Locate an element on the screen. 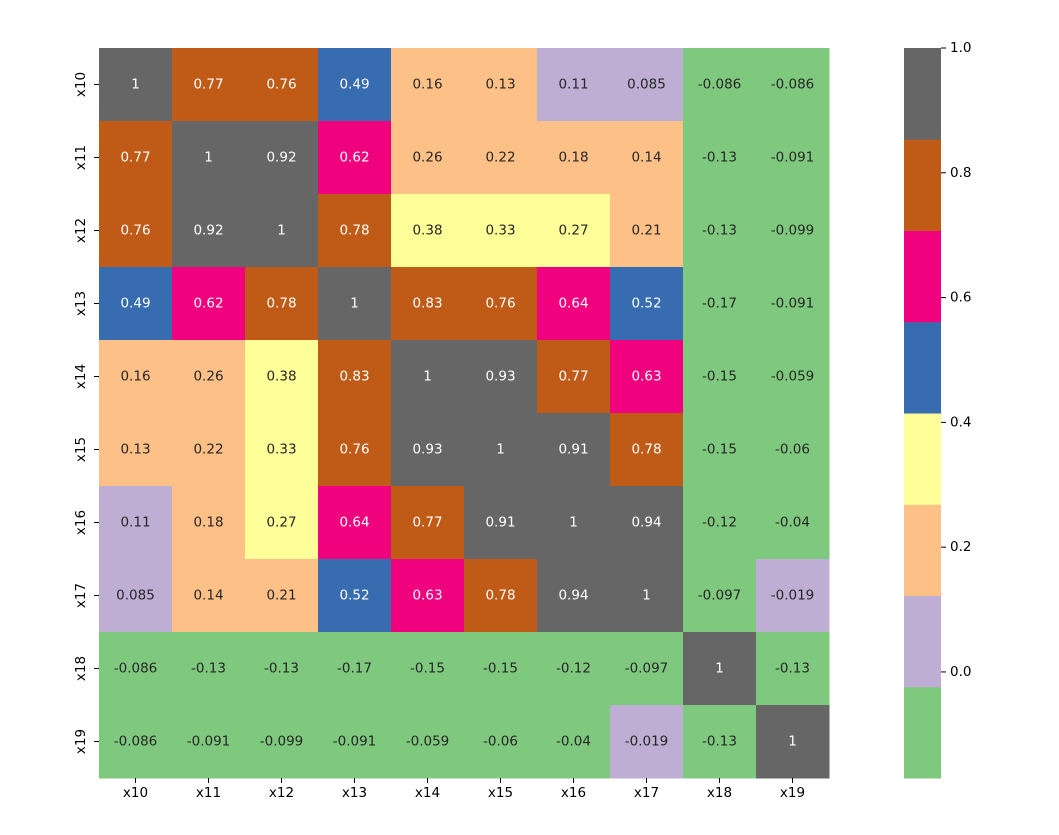 The image size is (1059, 835). x-tick-label: x10 is located at coordinates (135, 793).